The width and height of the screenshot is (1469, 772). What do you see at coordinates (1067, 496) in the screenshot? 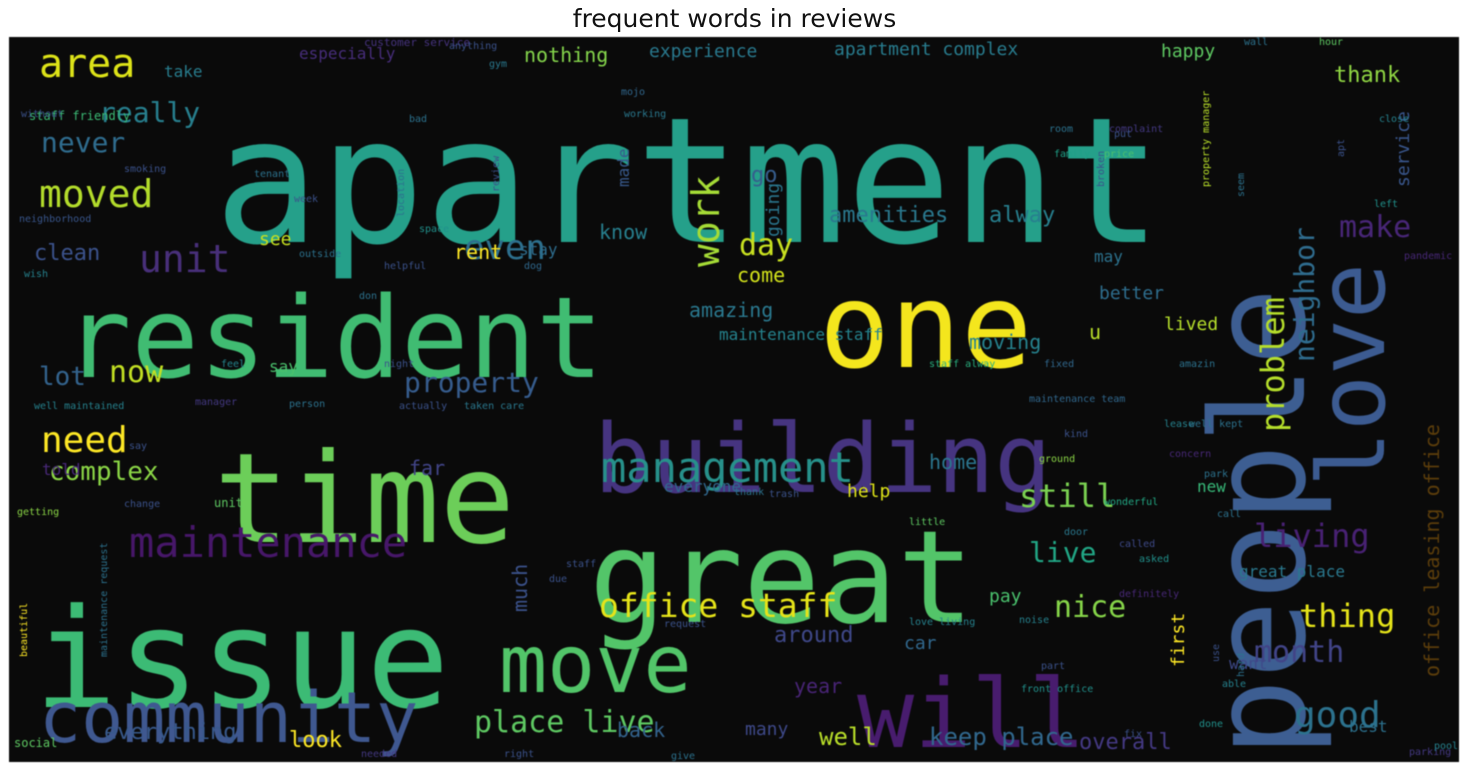
I see `word-still: still` at bounding box center [1067, 496].